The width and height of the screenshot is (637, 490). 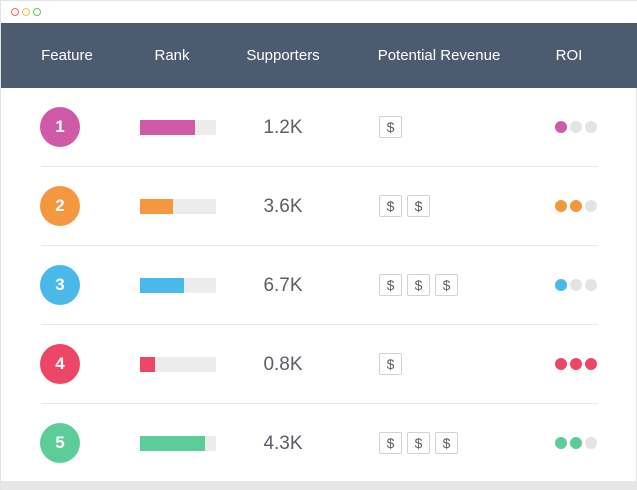 What do you see at coordinates (283, 443) in the screenshot?
I see `supporters-count: 4.3K` at bounding box center [283, 443].